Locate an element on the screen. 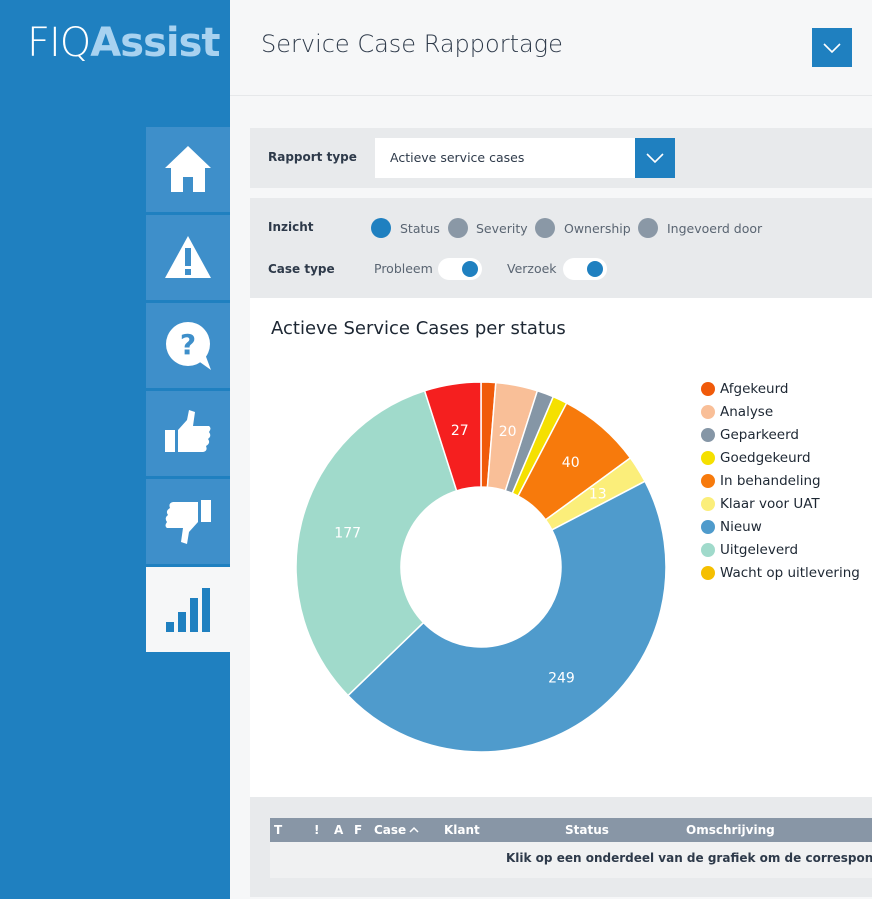 The width and height of the screenshot is (872, 899). legend-label: Analyse is located at coordinates (746, 412).